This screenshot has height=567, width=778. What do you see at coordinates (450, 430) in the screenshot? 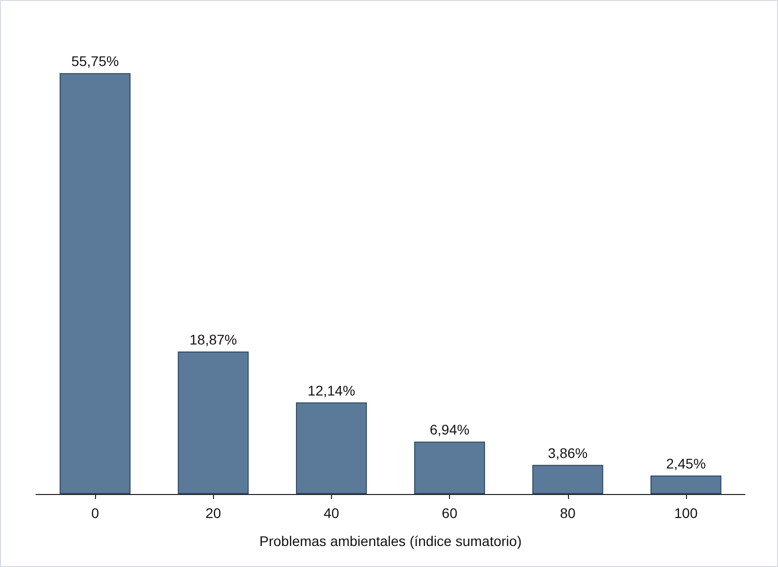
I see `data-label: 6,94%` at bounding box center [450, 430].